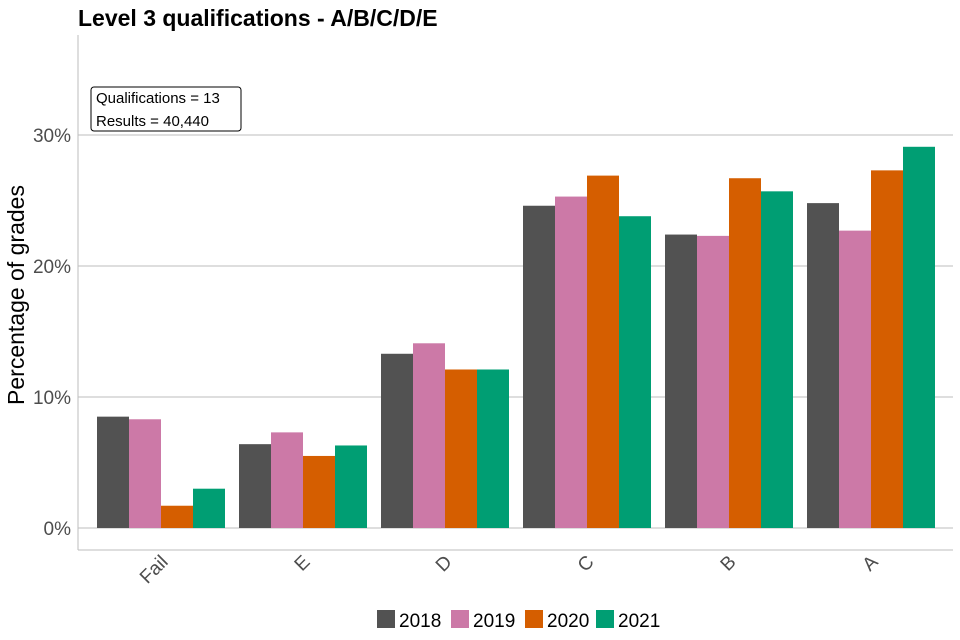 The height and width of the screenshot is (640, 960). I want to click on x-tick-label: Fail, so click(154, 570).